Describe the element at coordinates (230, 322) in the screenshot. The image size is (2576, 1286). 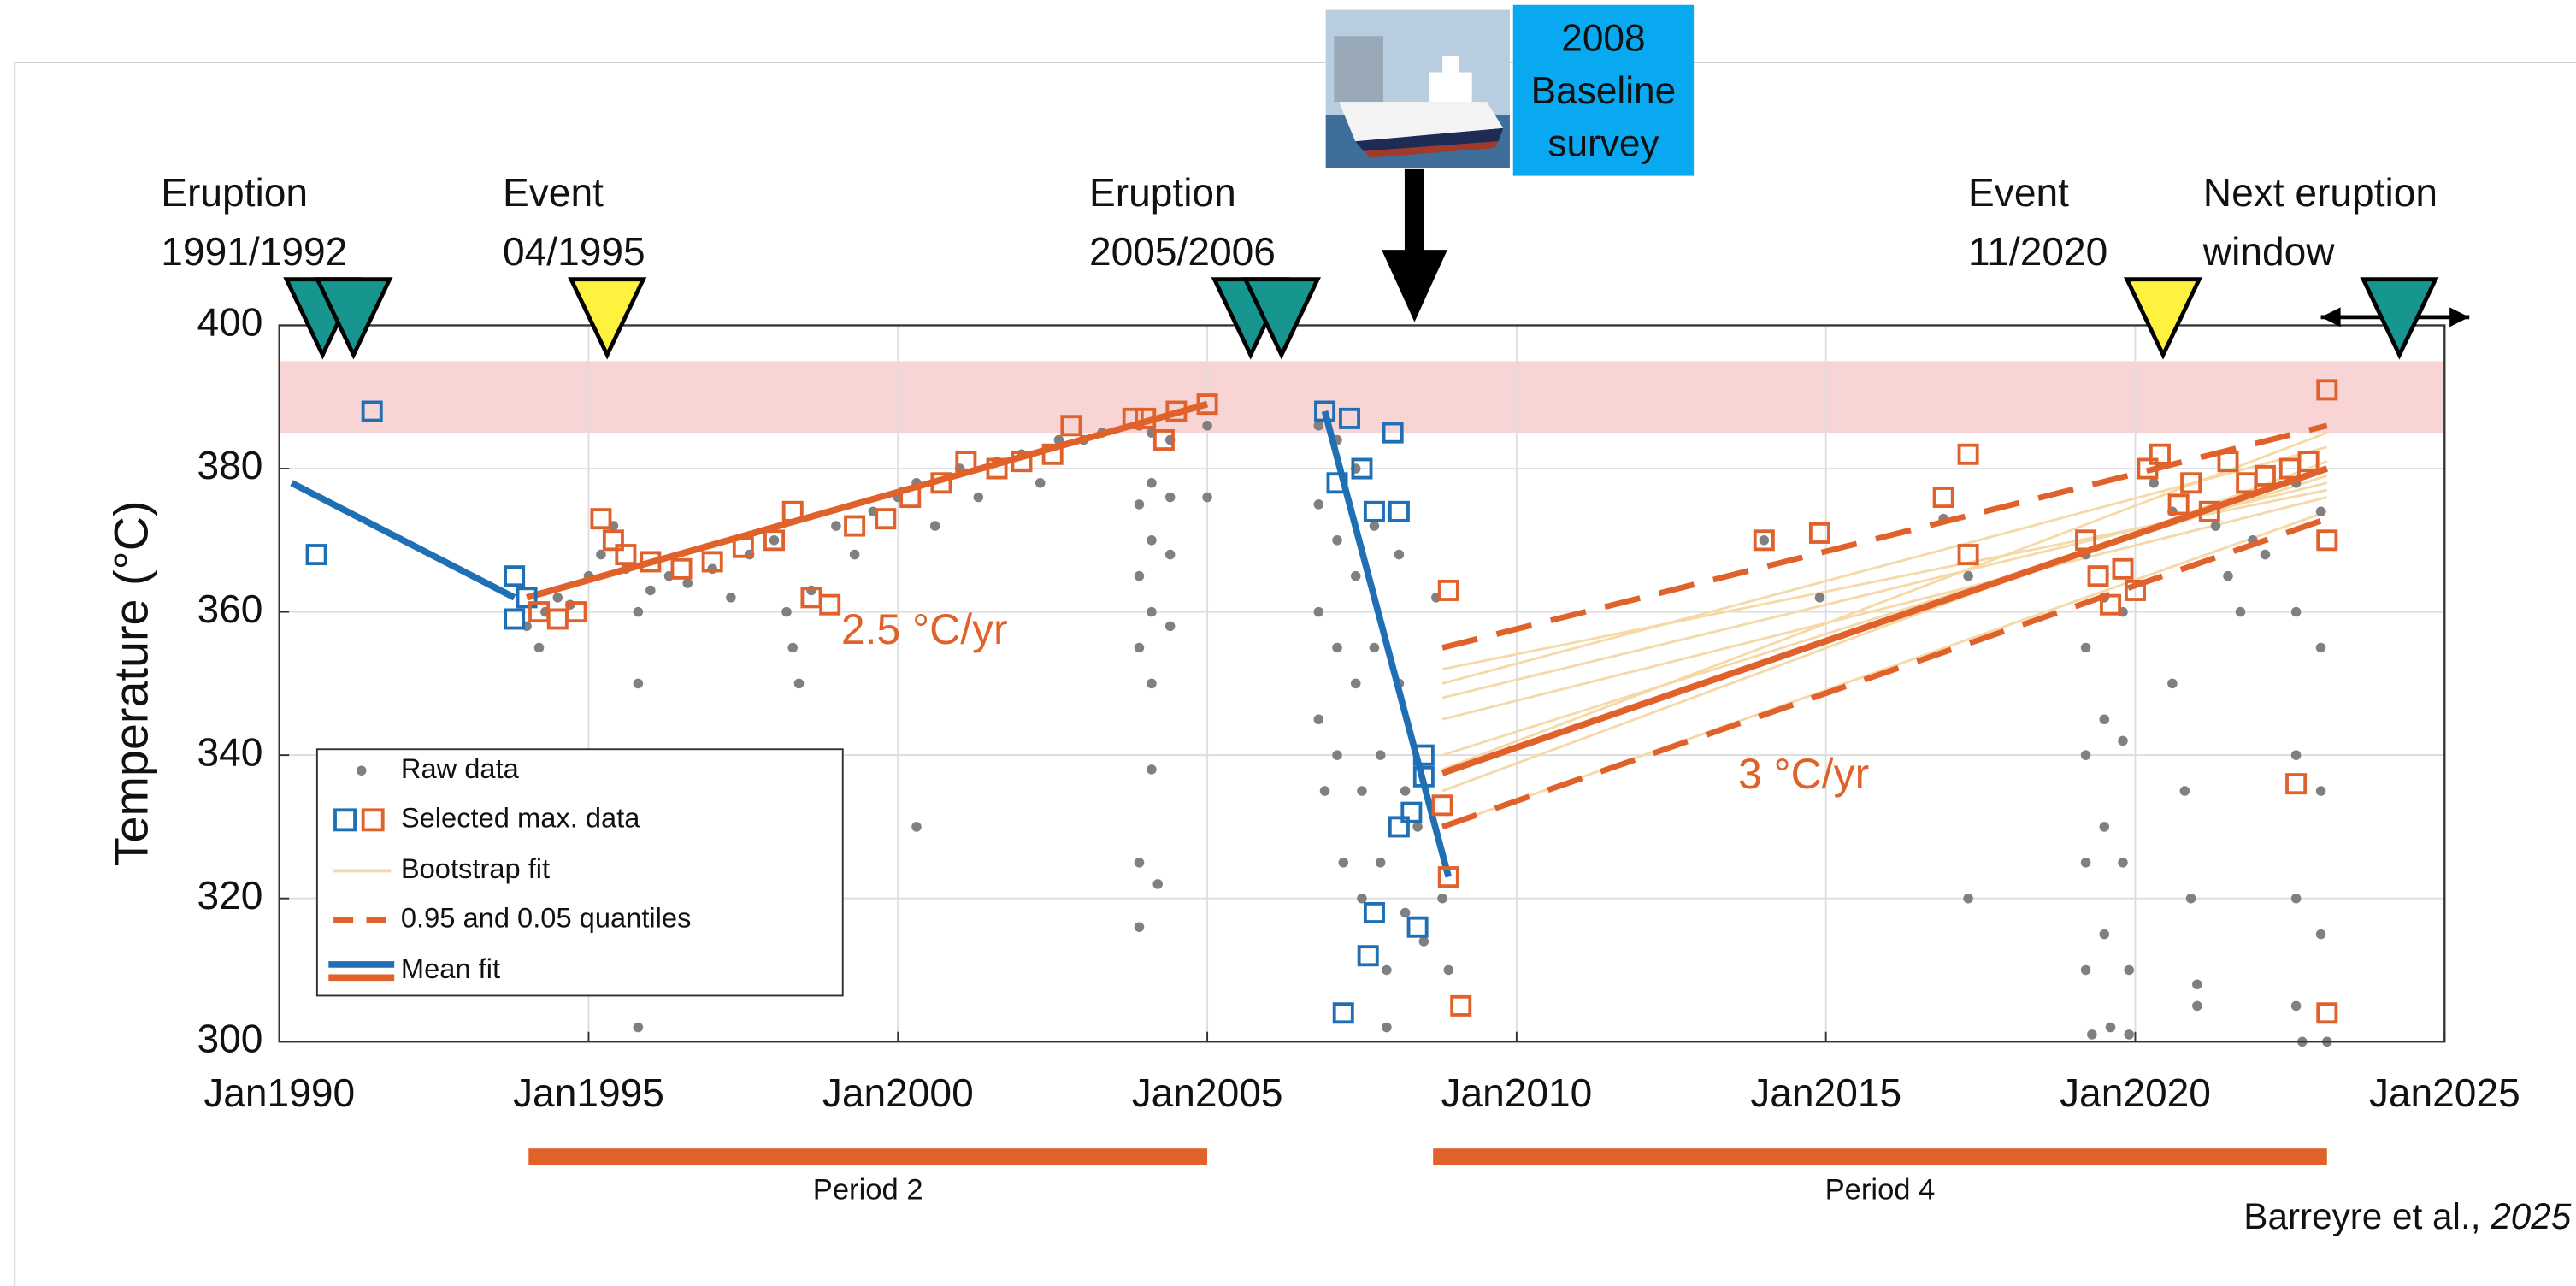
I see `y-tick-label: 400` at that location.